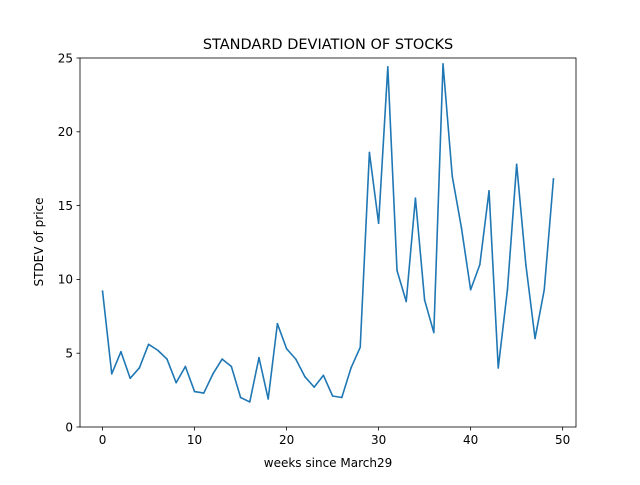 This screenshot has width=640, height=485. Describe the element at coordinates (286, 440) in the screenshot. I see `x-tick-label: 20` at that location.